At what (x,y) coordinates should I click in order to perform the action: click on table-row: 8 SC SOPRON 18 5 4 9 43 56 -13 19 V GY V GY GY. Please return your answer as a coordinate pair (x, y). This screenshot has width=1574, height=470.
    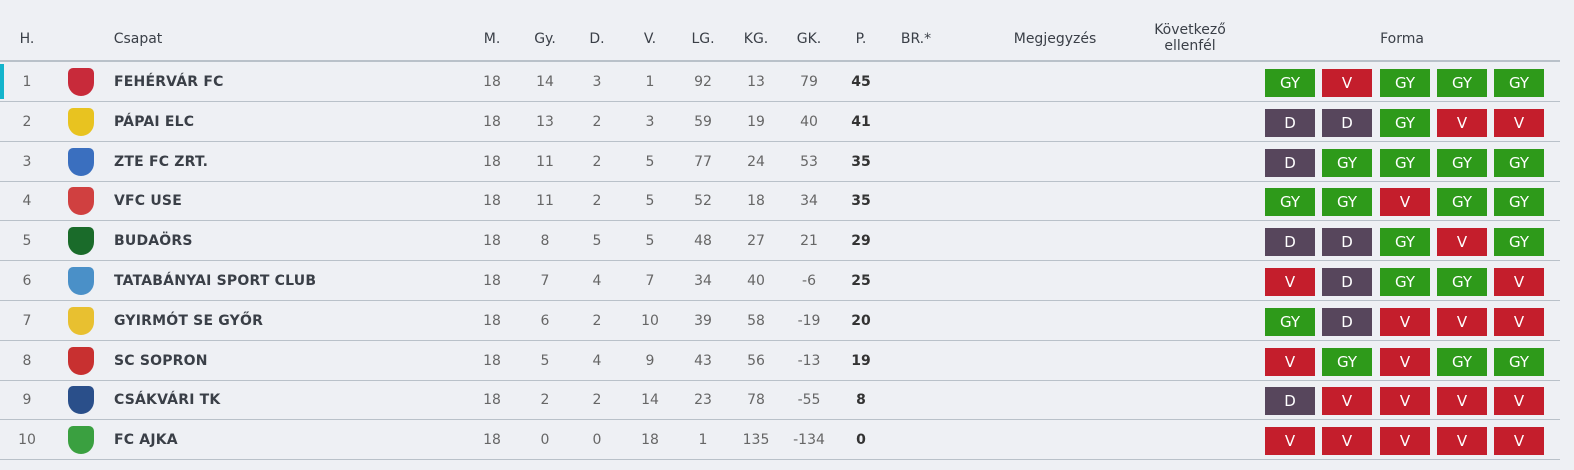
    Looking at the image, I should click on (780, 361).